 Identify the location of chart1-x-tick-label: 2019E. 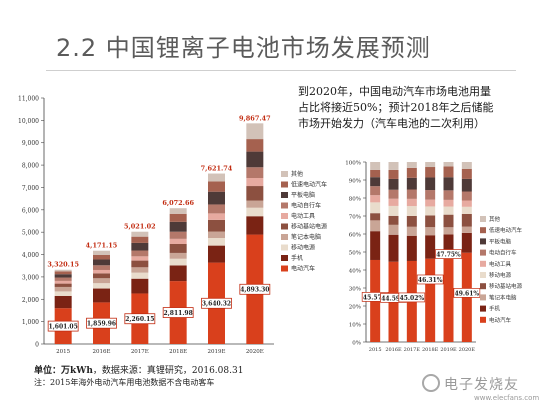
(216, 352).